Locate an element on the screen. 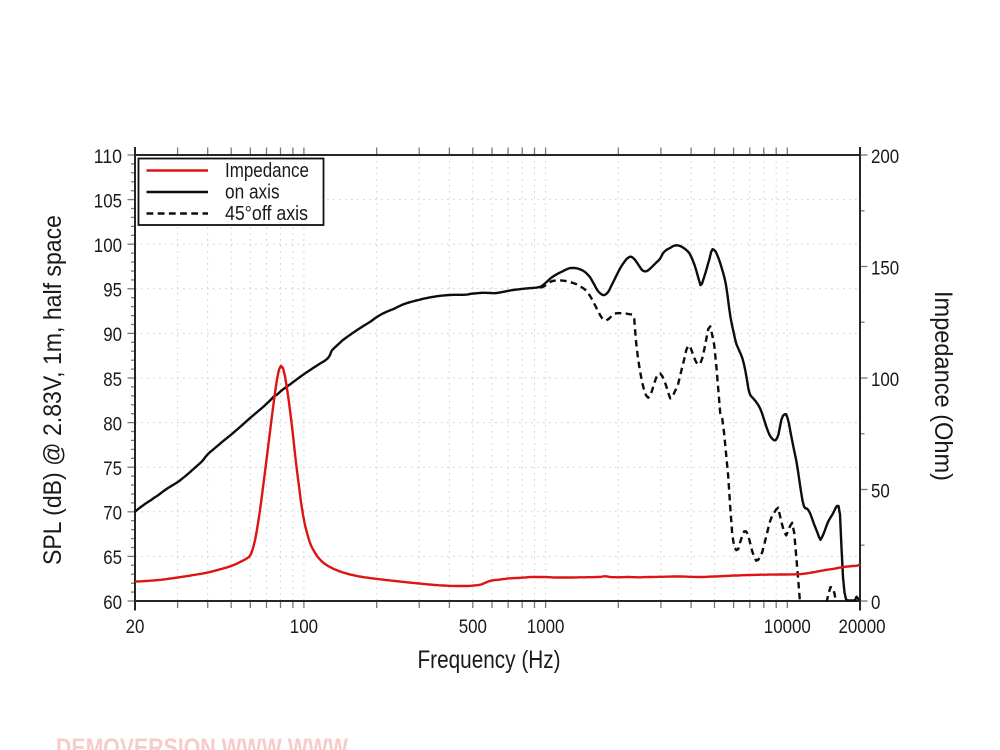  svg-text: Impedance is located at coordinates (267, 171).